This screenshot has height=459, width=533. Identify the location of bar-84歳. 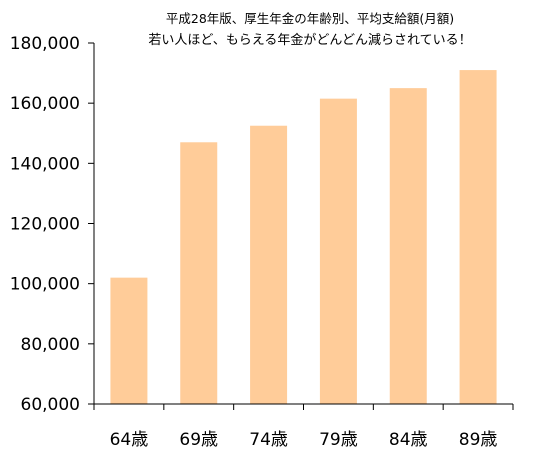
(408, 246).